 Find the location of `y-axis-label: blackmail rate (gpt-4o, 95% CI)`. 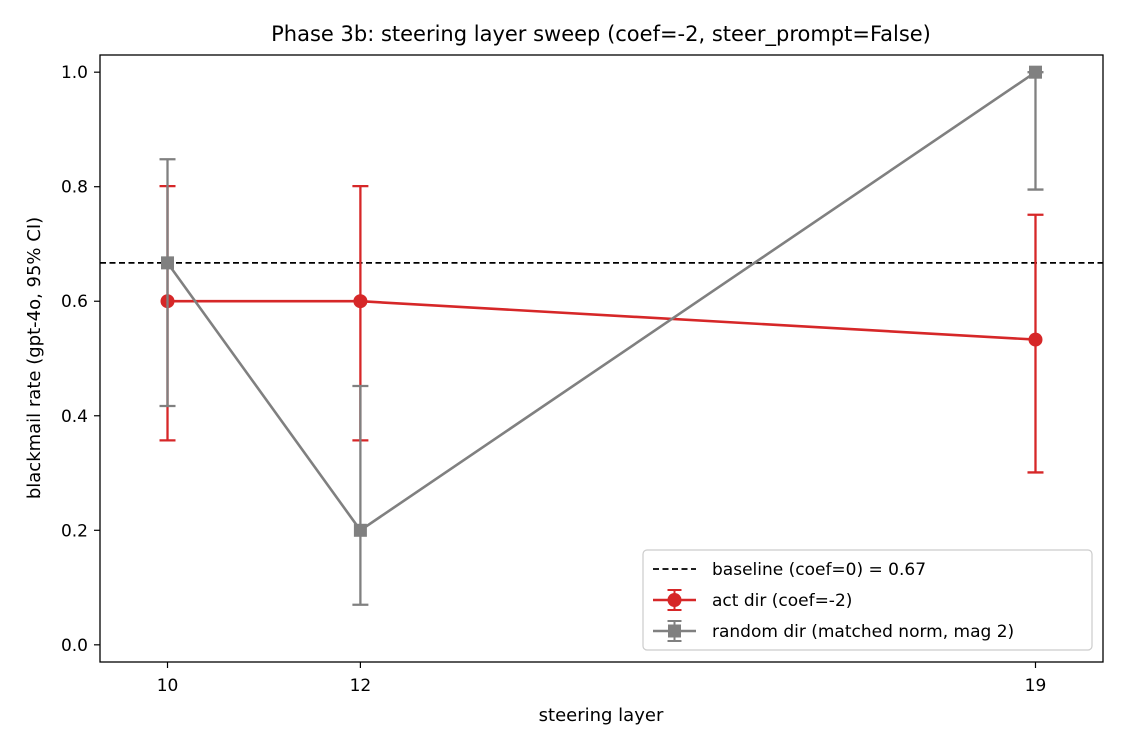

y-axis-label: blackmail rate (gpt-4o, 95% CI) is located at coordinates (34, 358).